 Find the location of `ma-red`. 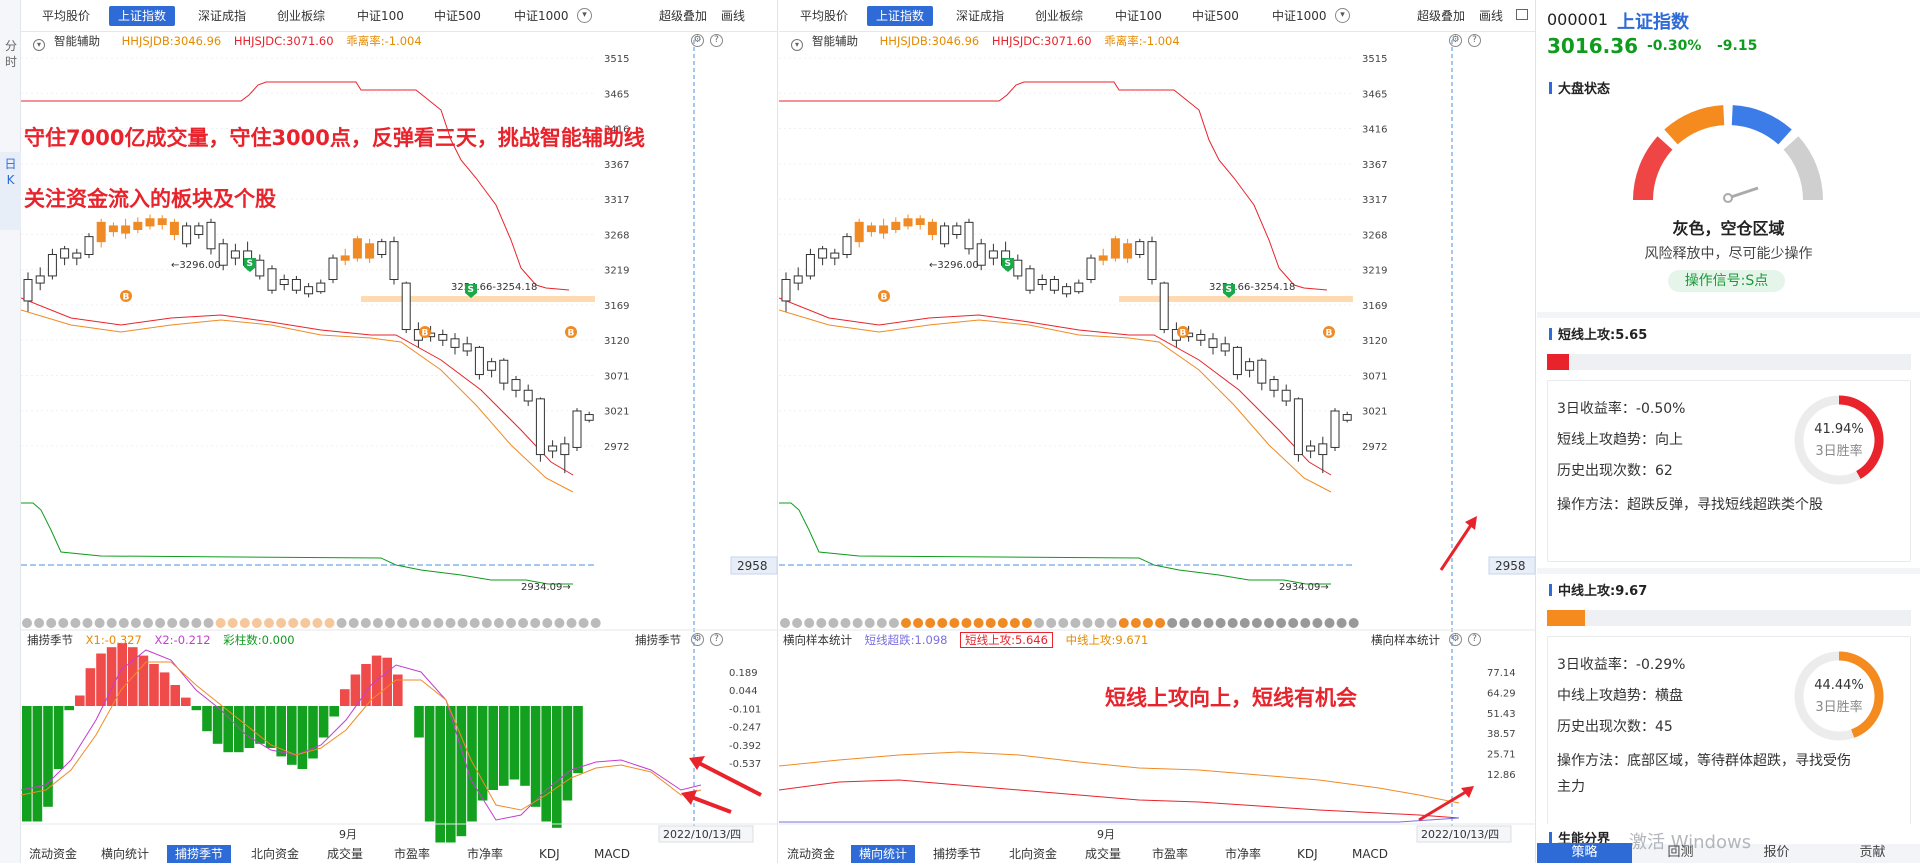

ma-red is located at coordinates (1055, 386).